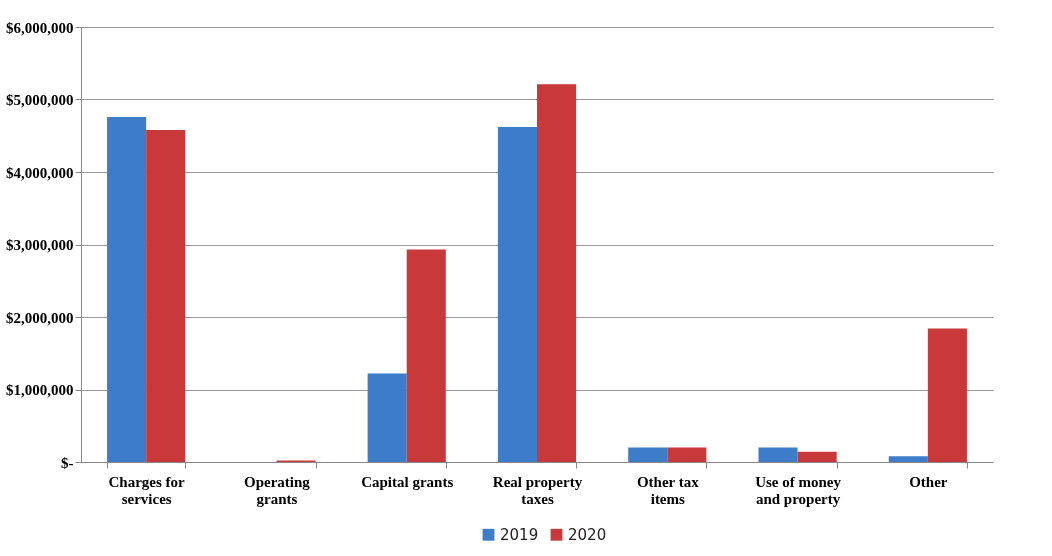 The height and width of the screenshot is (556, 1052). Describe the element at coordinates (277, 490) in the screenshot. I see `x-tick-label: Operating grants` at that location.